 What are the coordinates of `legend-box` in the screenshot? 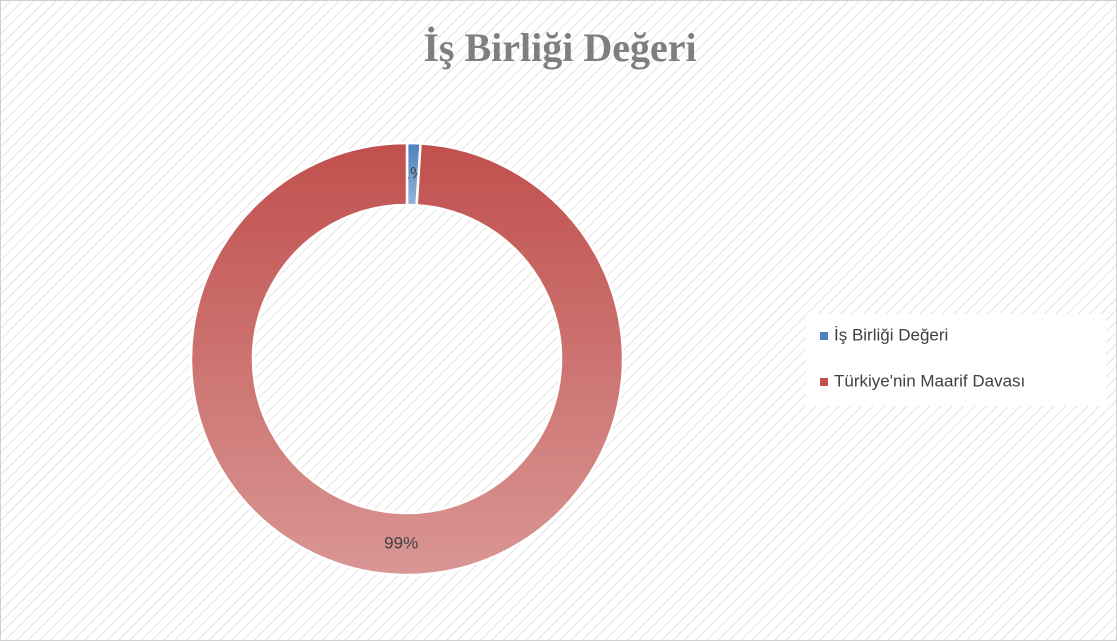 It's located at (956, 360).